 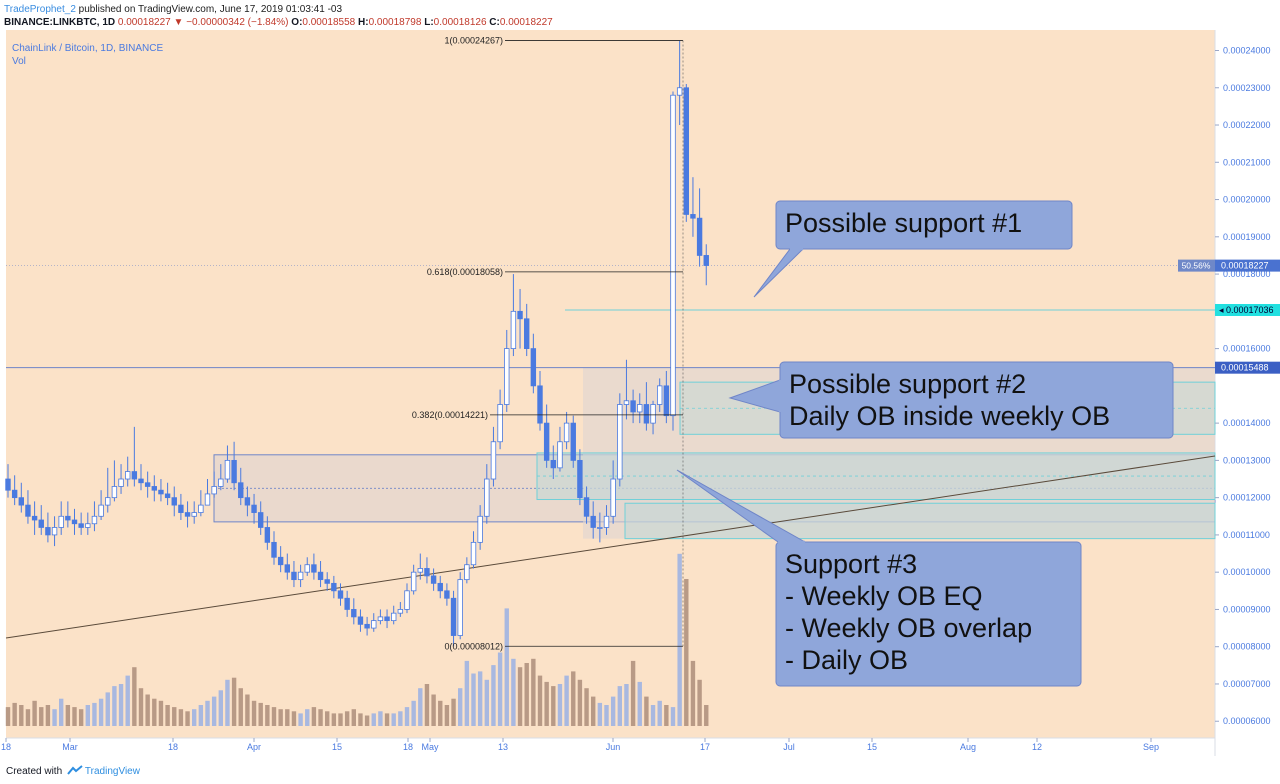 I want to click on open-value: 0.00018558, so click(x=329, y=22).